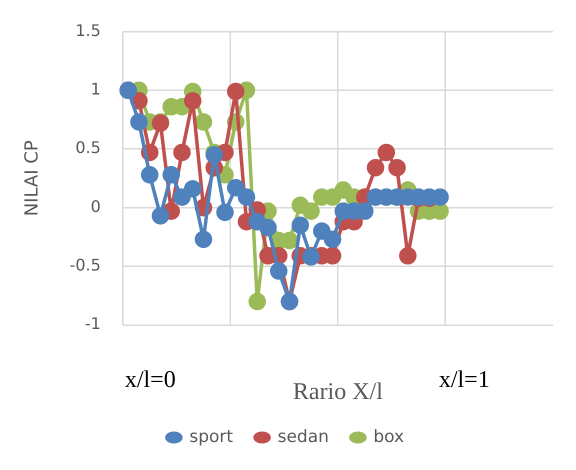  I want to click on legend-label: sedan, so click(303, 436).